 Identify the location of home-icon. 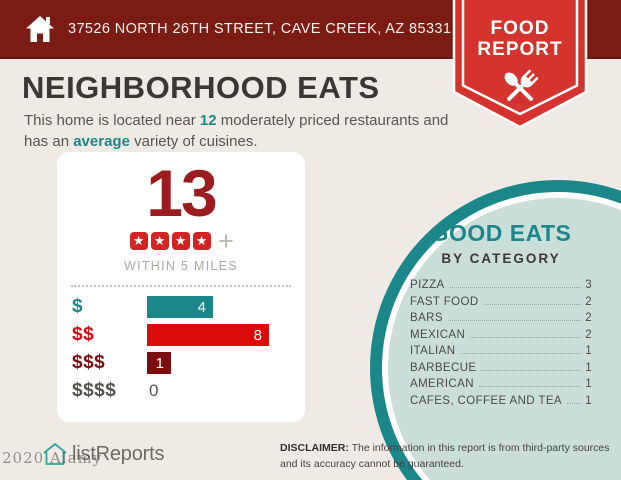
(40, 29).